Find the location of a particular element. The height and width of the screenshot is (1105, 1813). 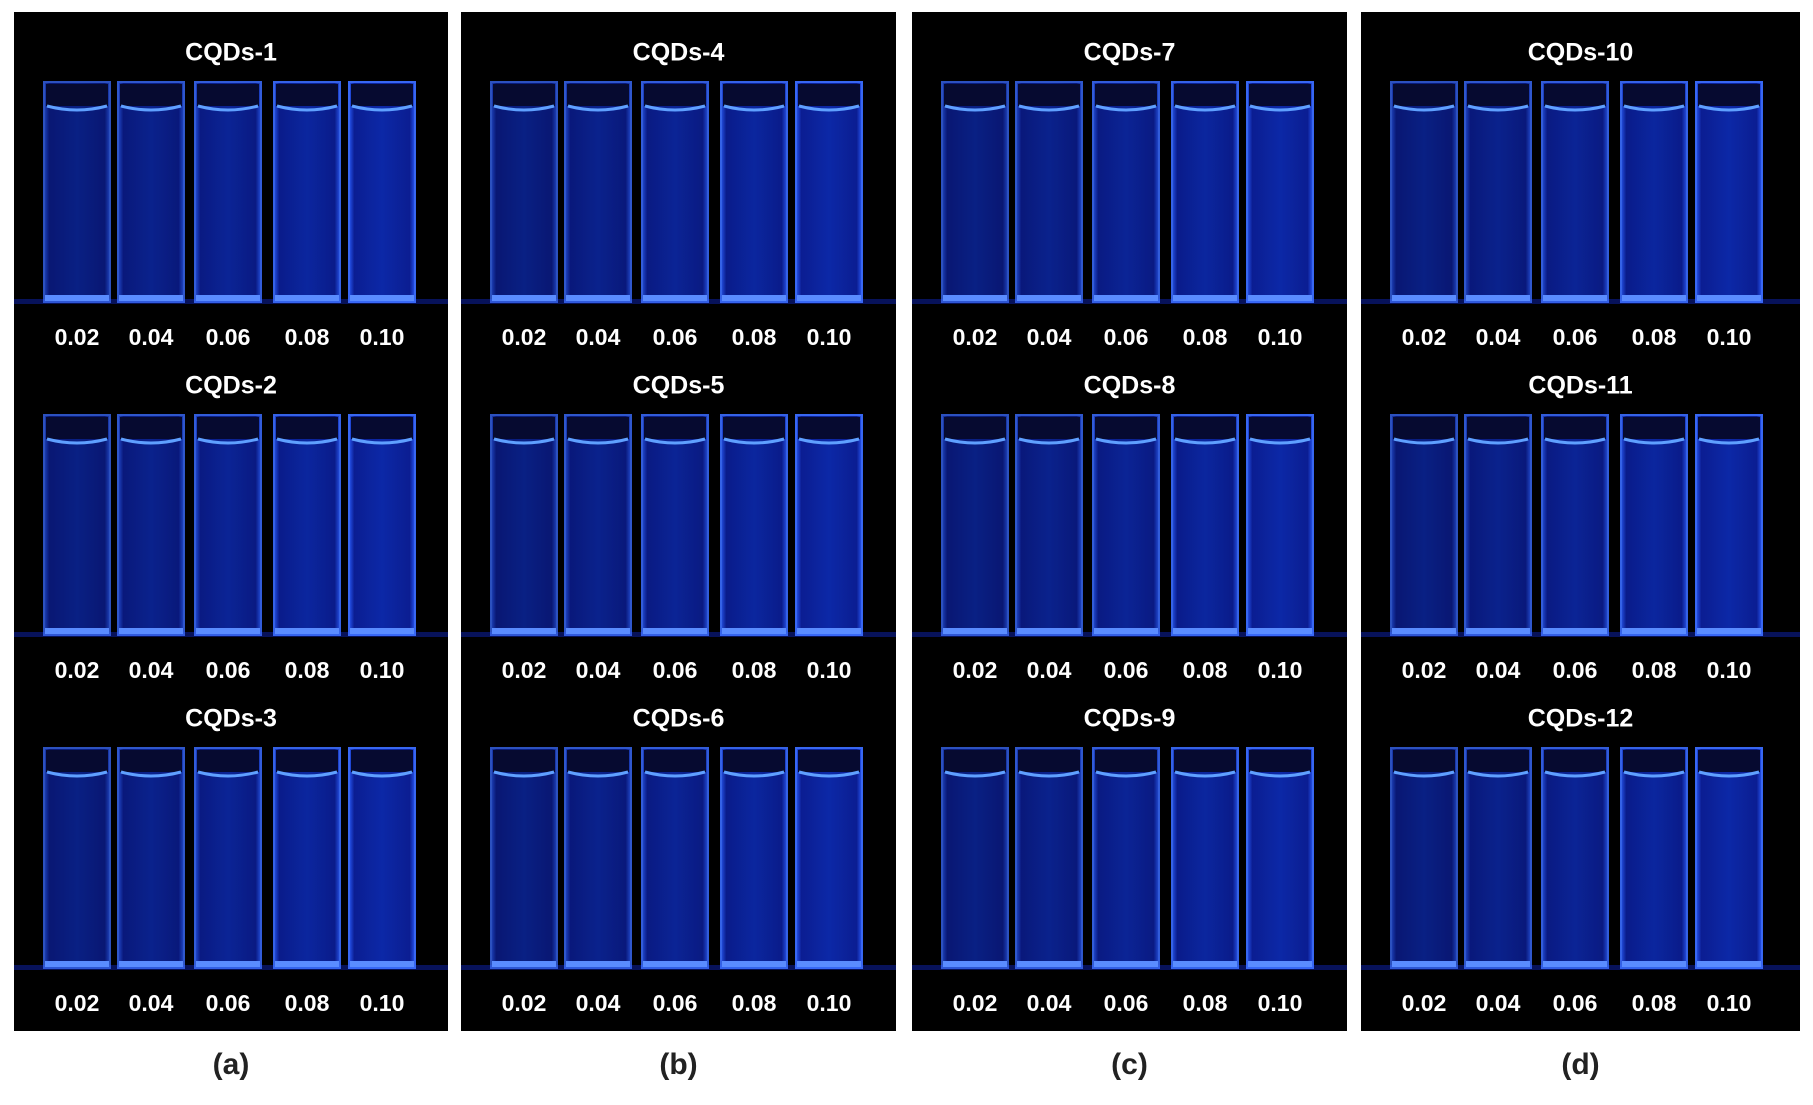

panel-label: (c) is located at coordinates (1129, 1064).